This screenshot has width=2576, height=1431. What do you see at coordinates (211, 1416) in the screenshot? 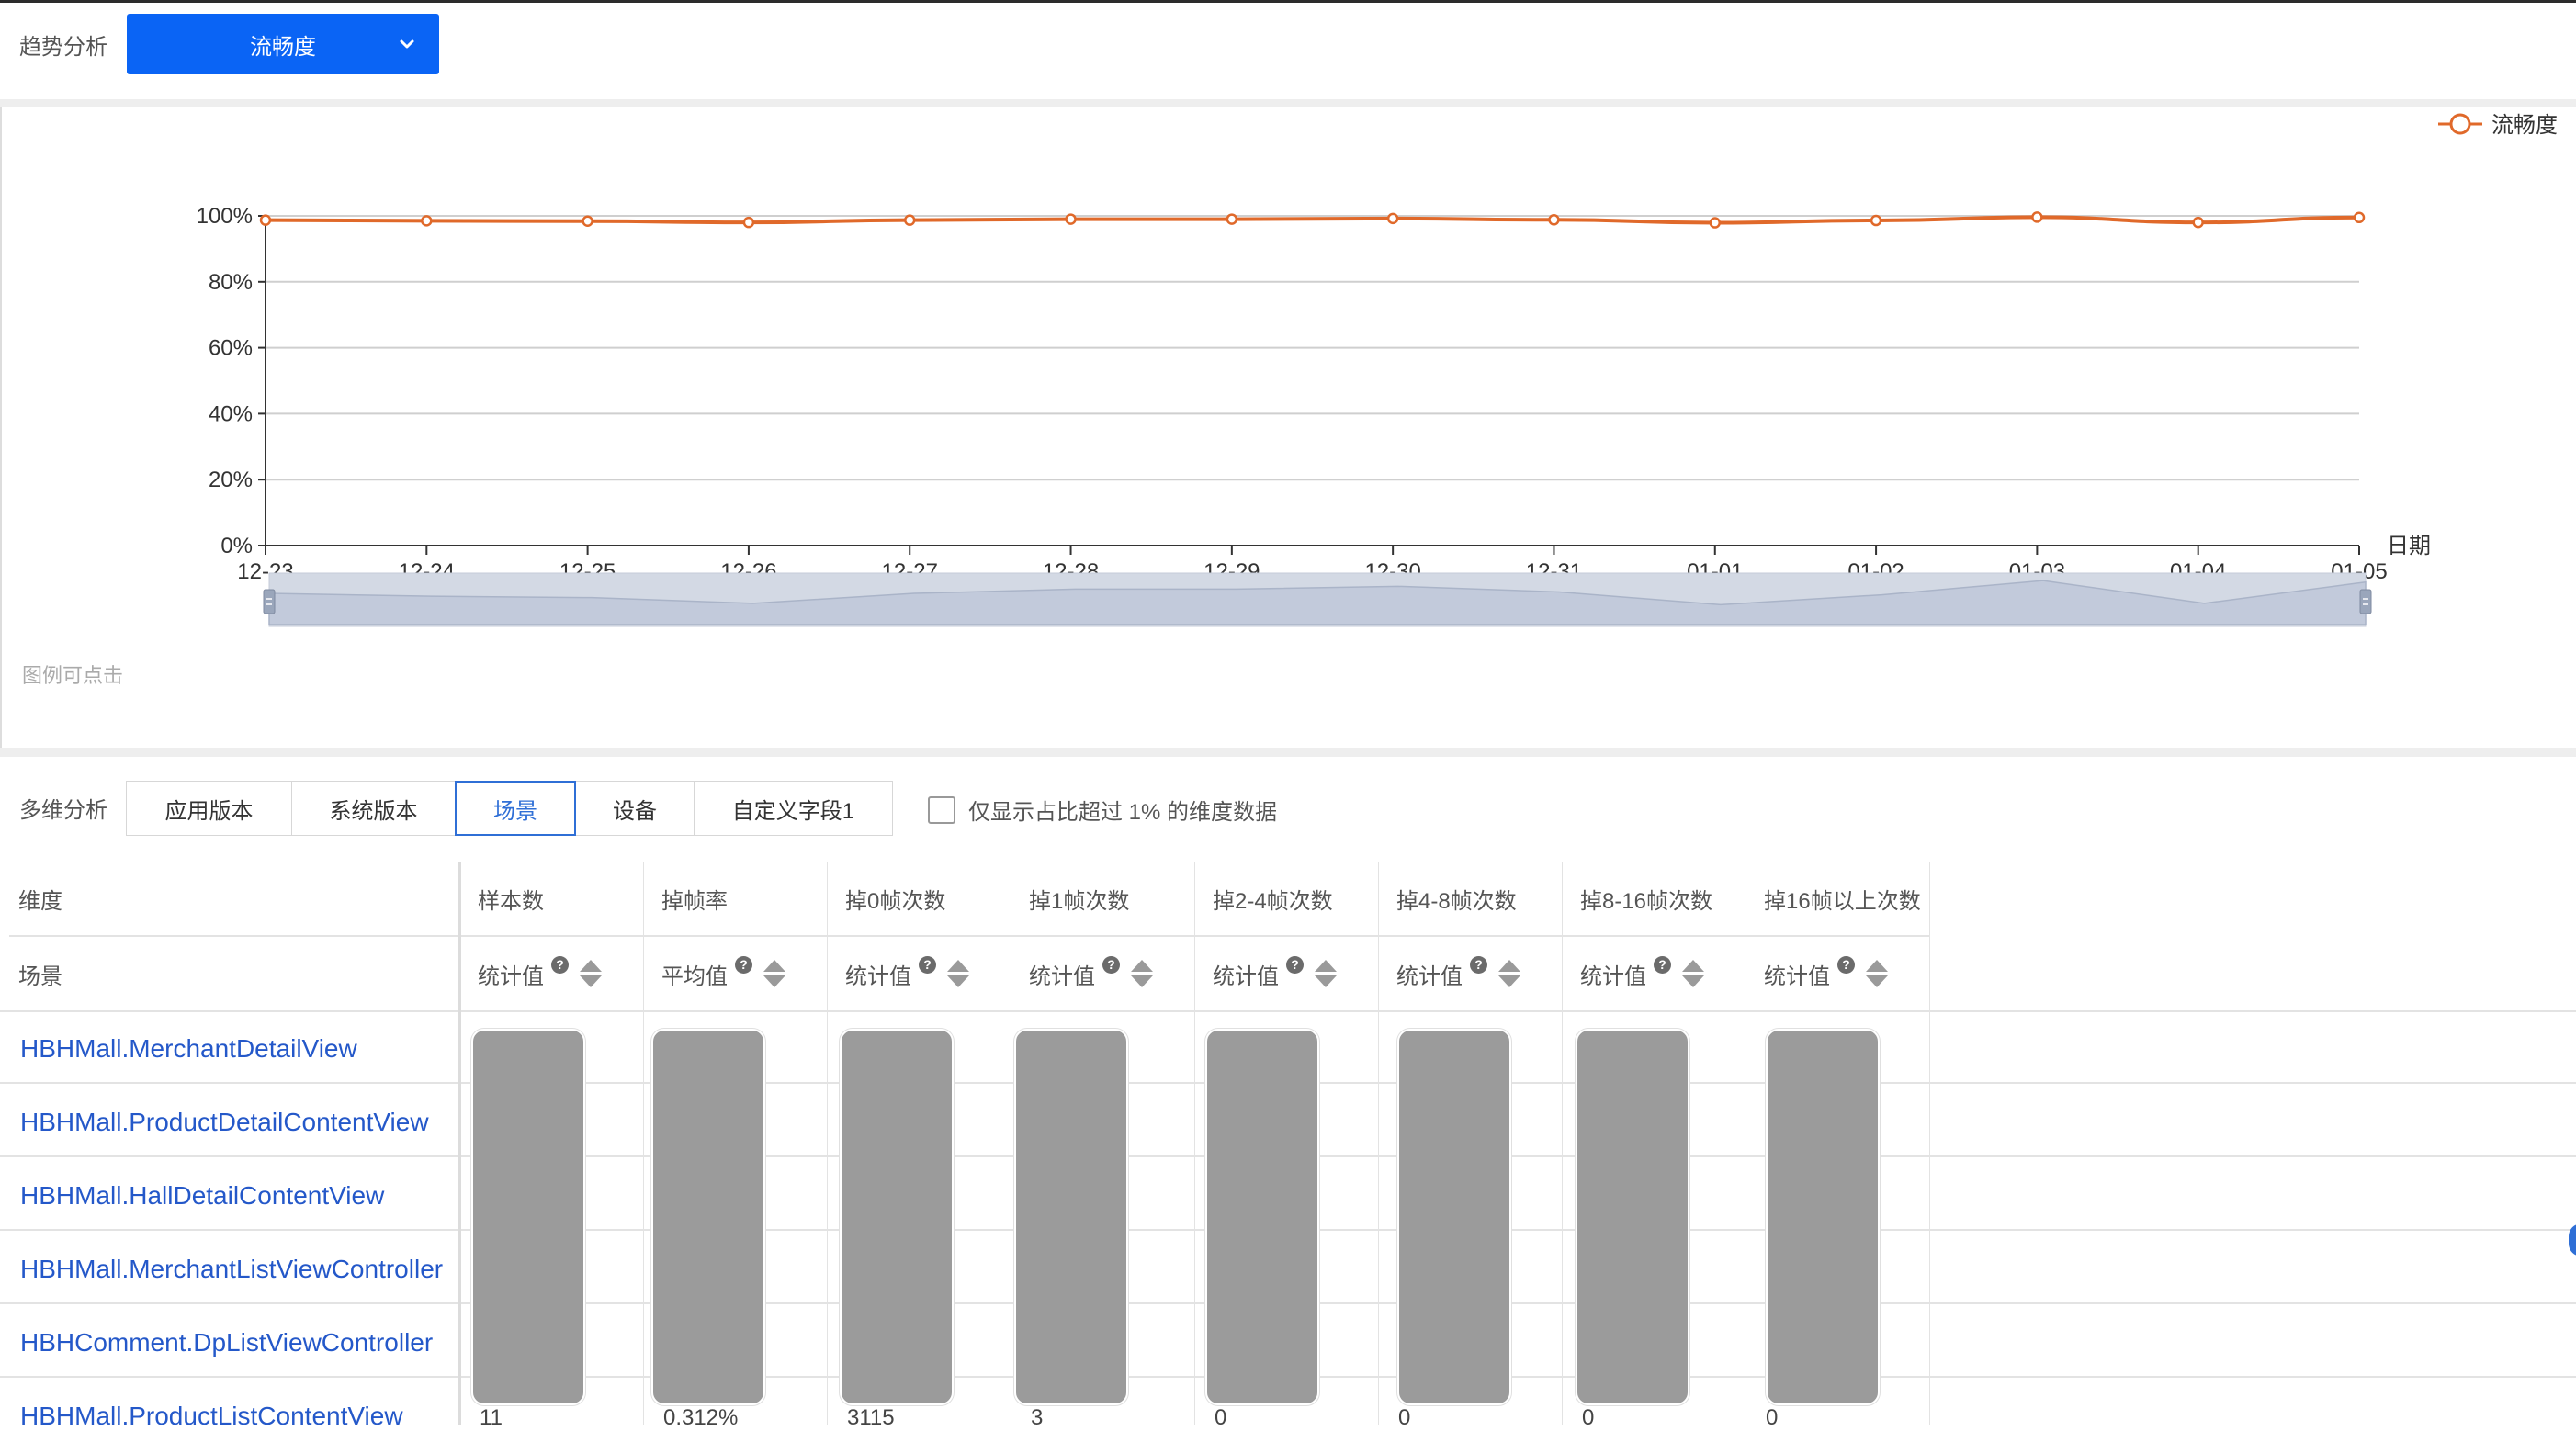
I see `scene-link: HBHMall.ProductListContentView` at bounding box center [211, 1416].